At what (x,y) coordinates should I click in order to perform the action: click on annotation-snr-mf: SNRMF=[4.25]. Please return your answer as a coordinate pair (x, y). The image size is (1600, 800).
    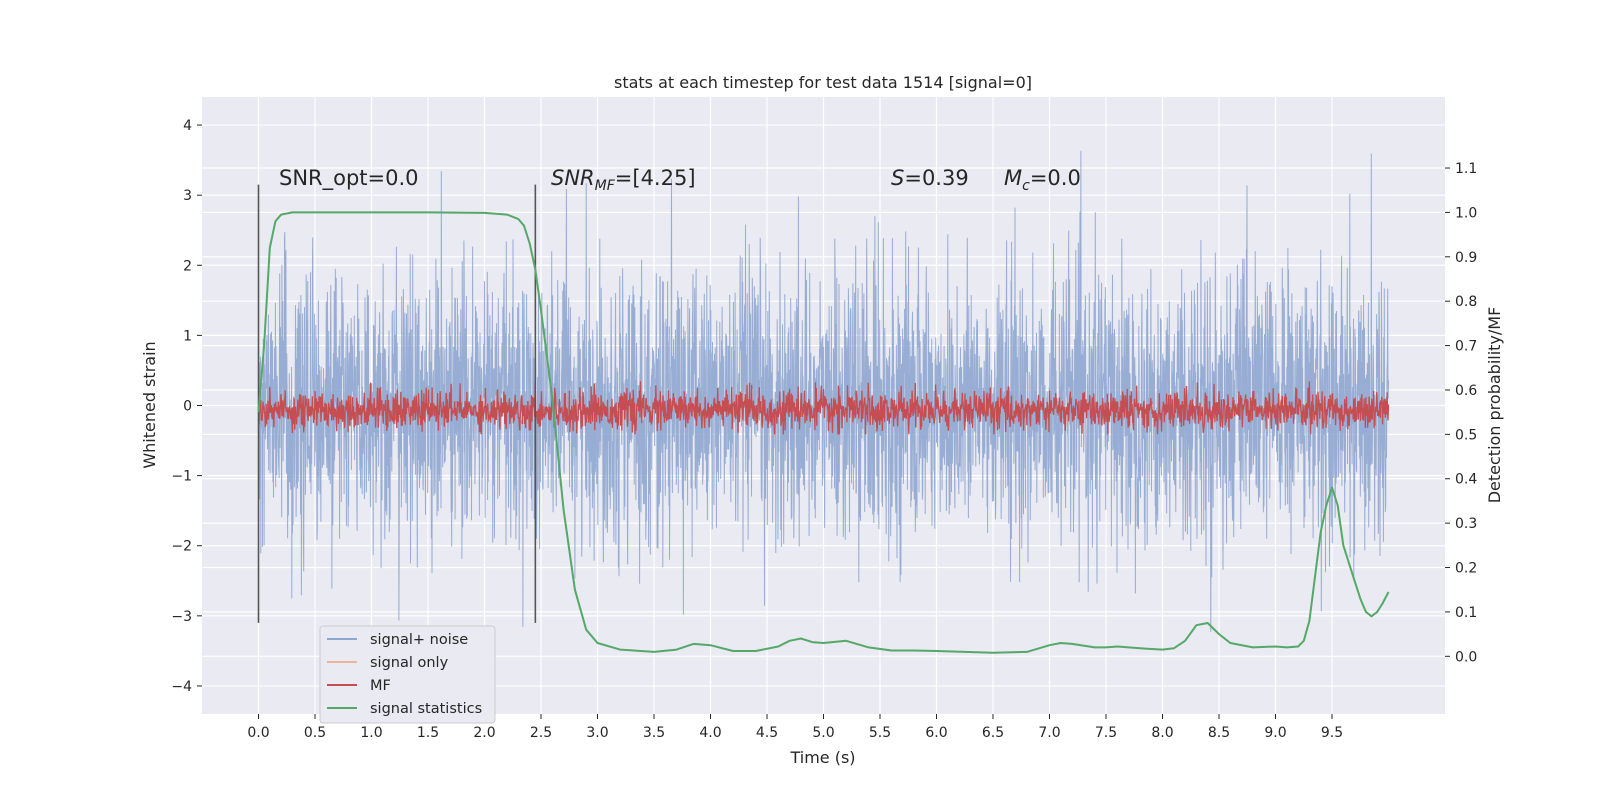
    Looking at the image, I should click on (623, 180).